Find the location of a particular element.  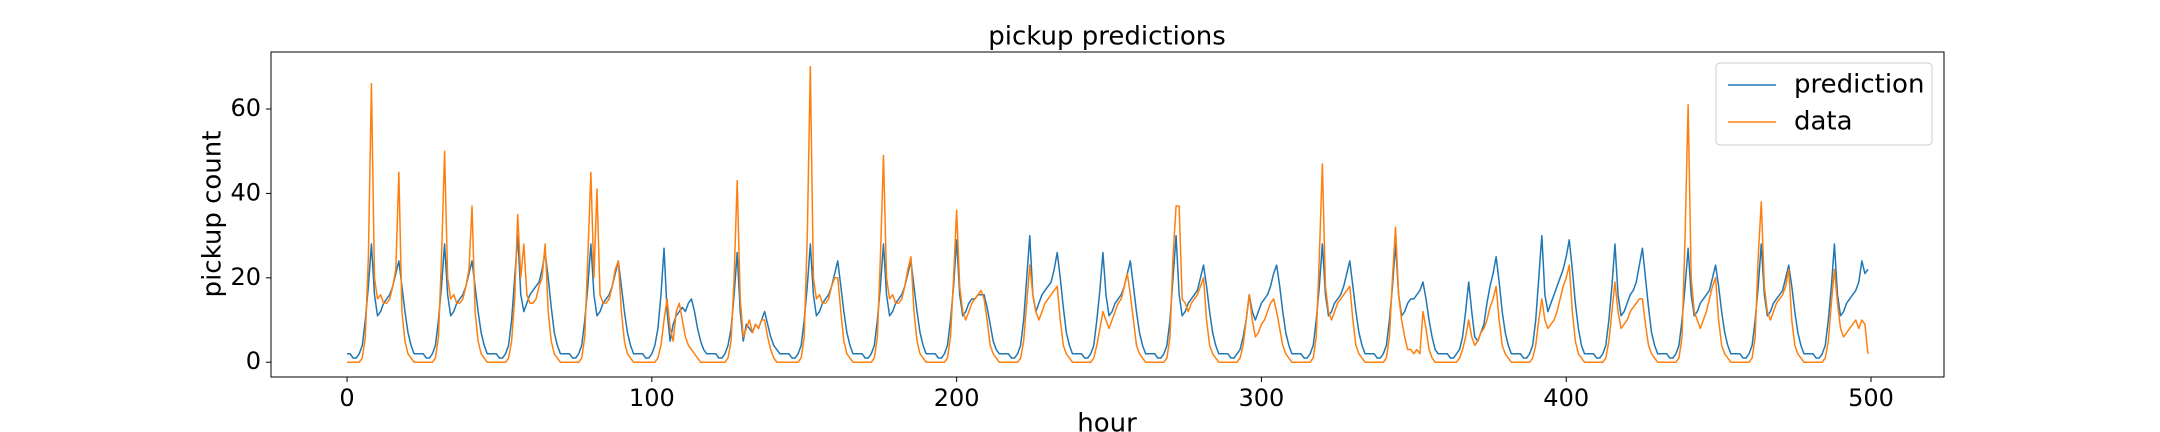

x-tick-label: 500 is located at coordinates (1871, 398).